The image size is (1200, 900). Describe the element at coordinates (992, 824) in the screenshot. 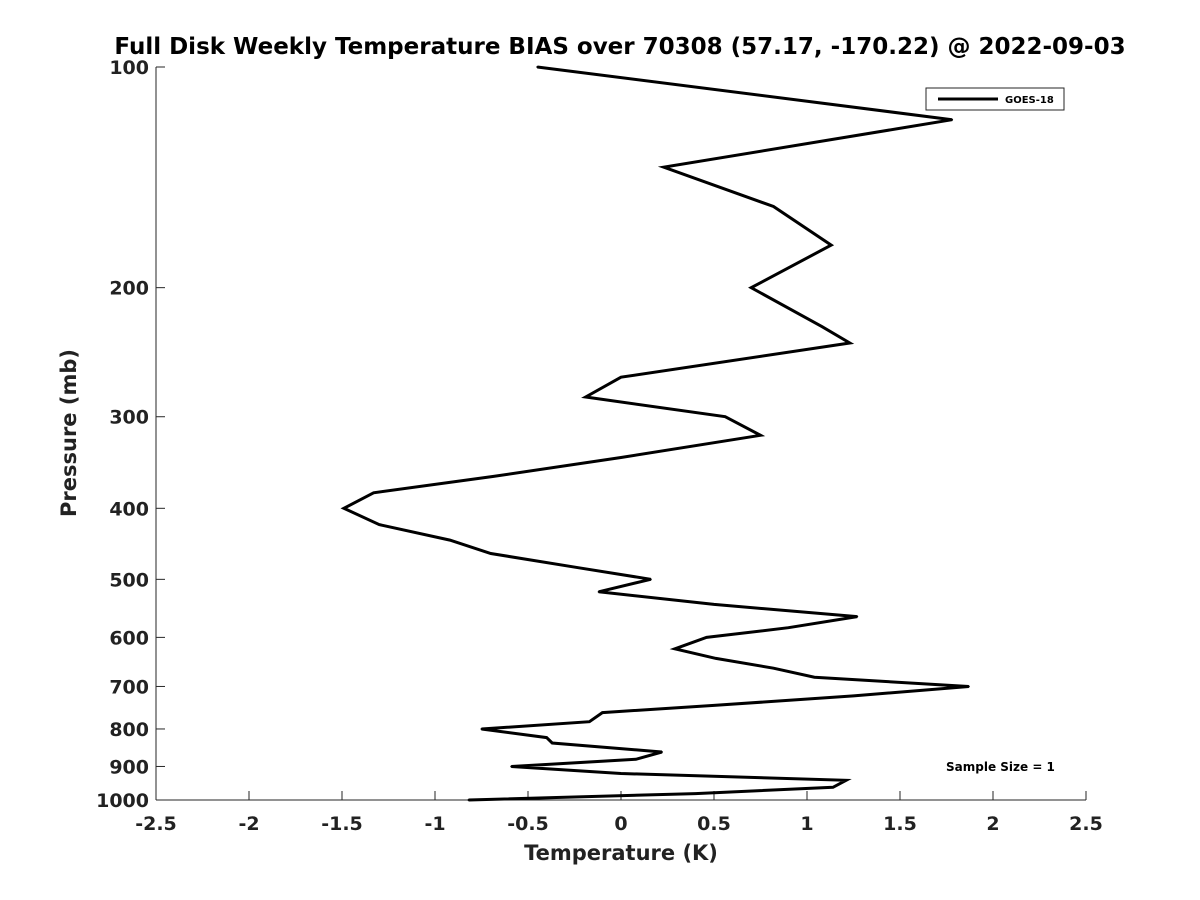

I see `x-tick-label: 2` at that location.